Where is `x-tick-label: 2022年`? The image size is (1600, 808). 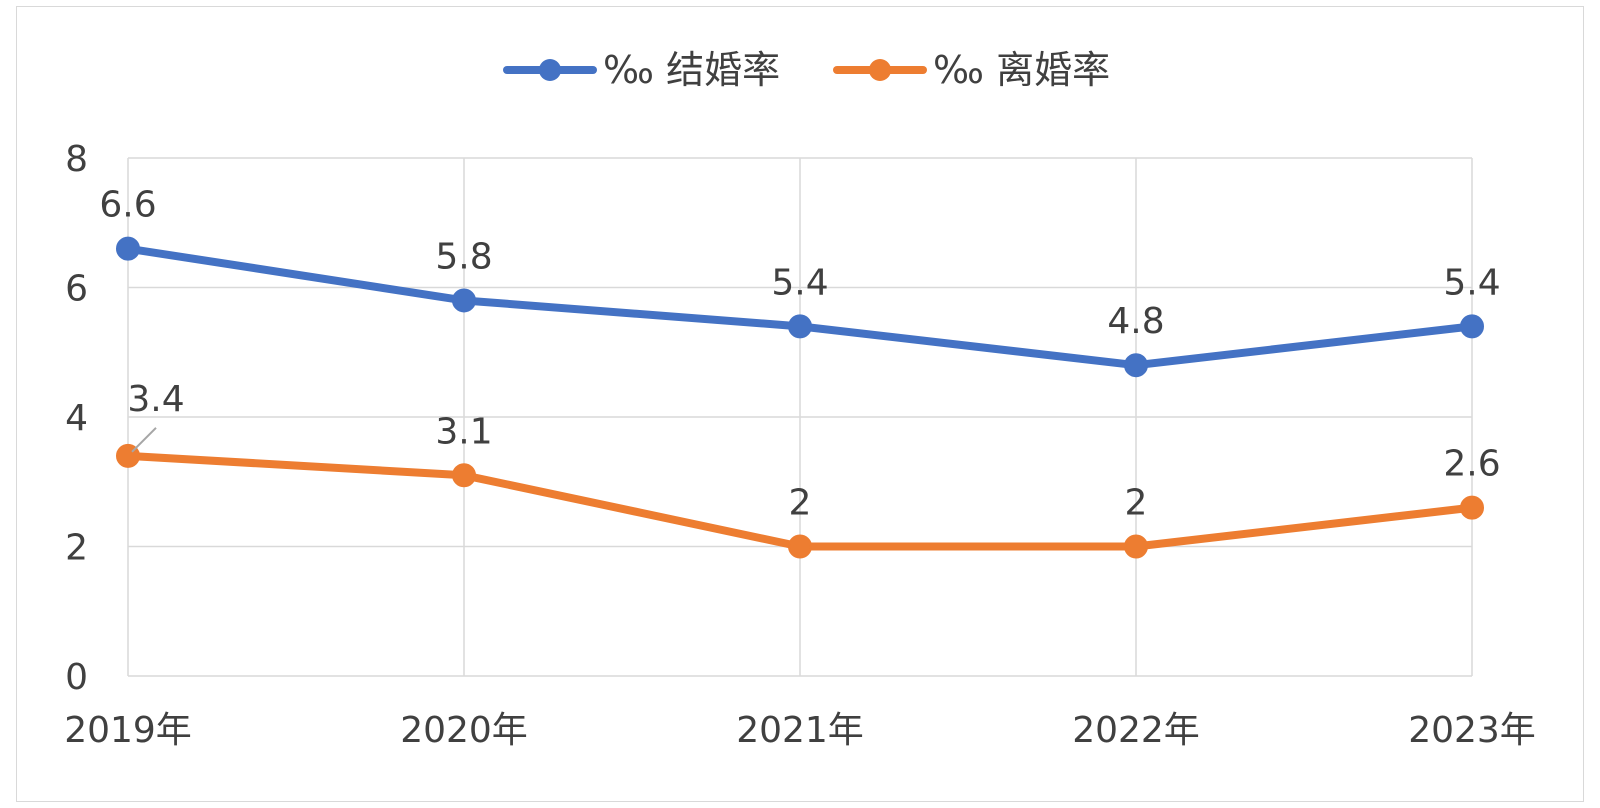 x-tick-label: 2022年 is located at coordinates (1136, 730).